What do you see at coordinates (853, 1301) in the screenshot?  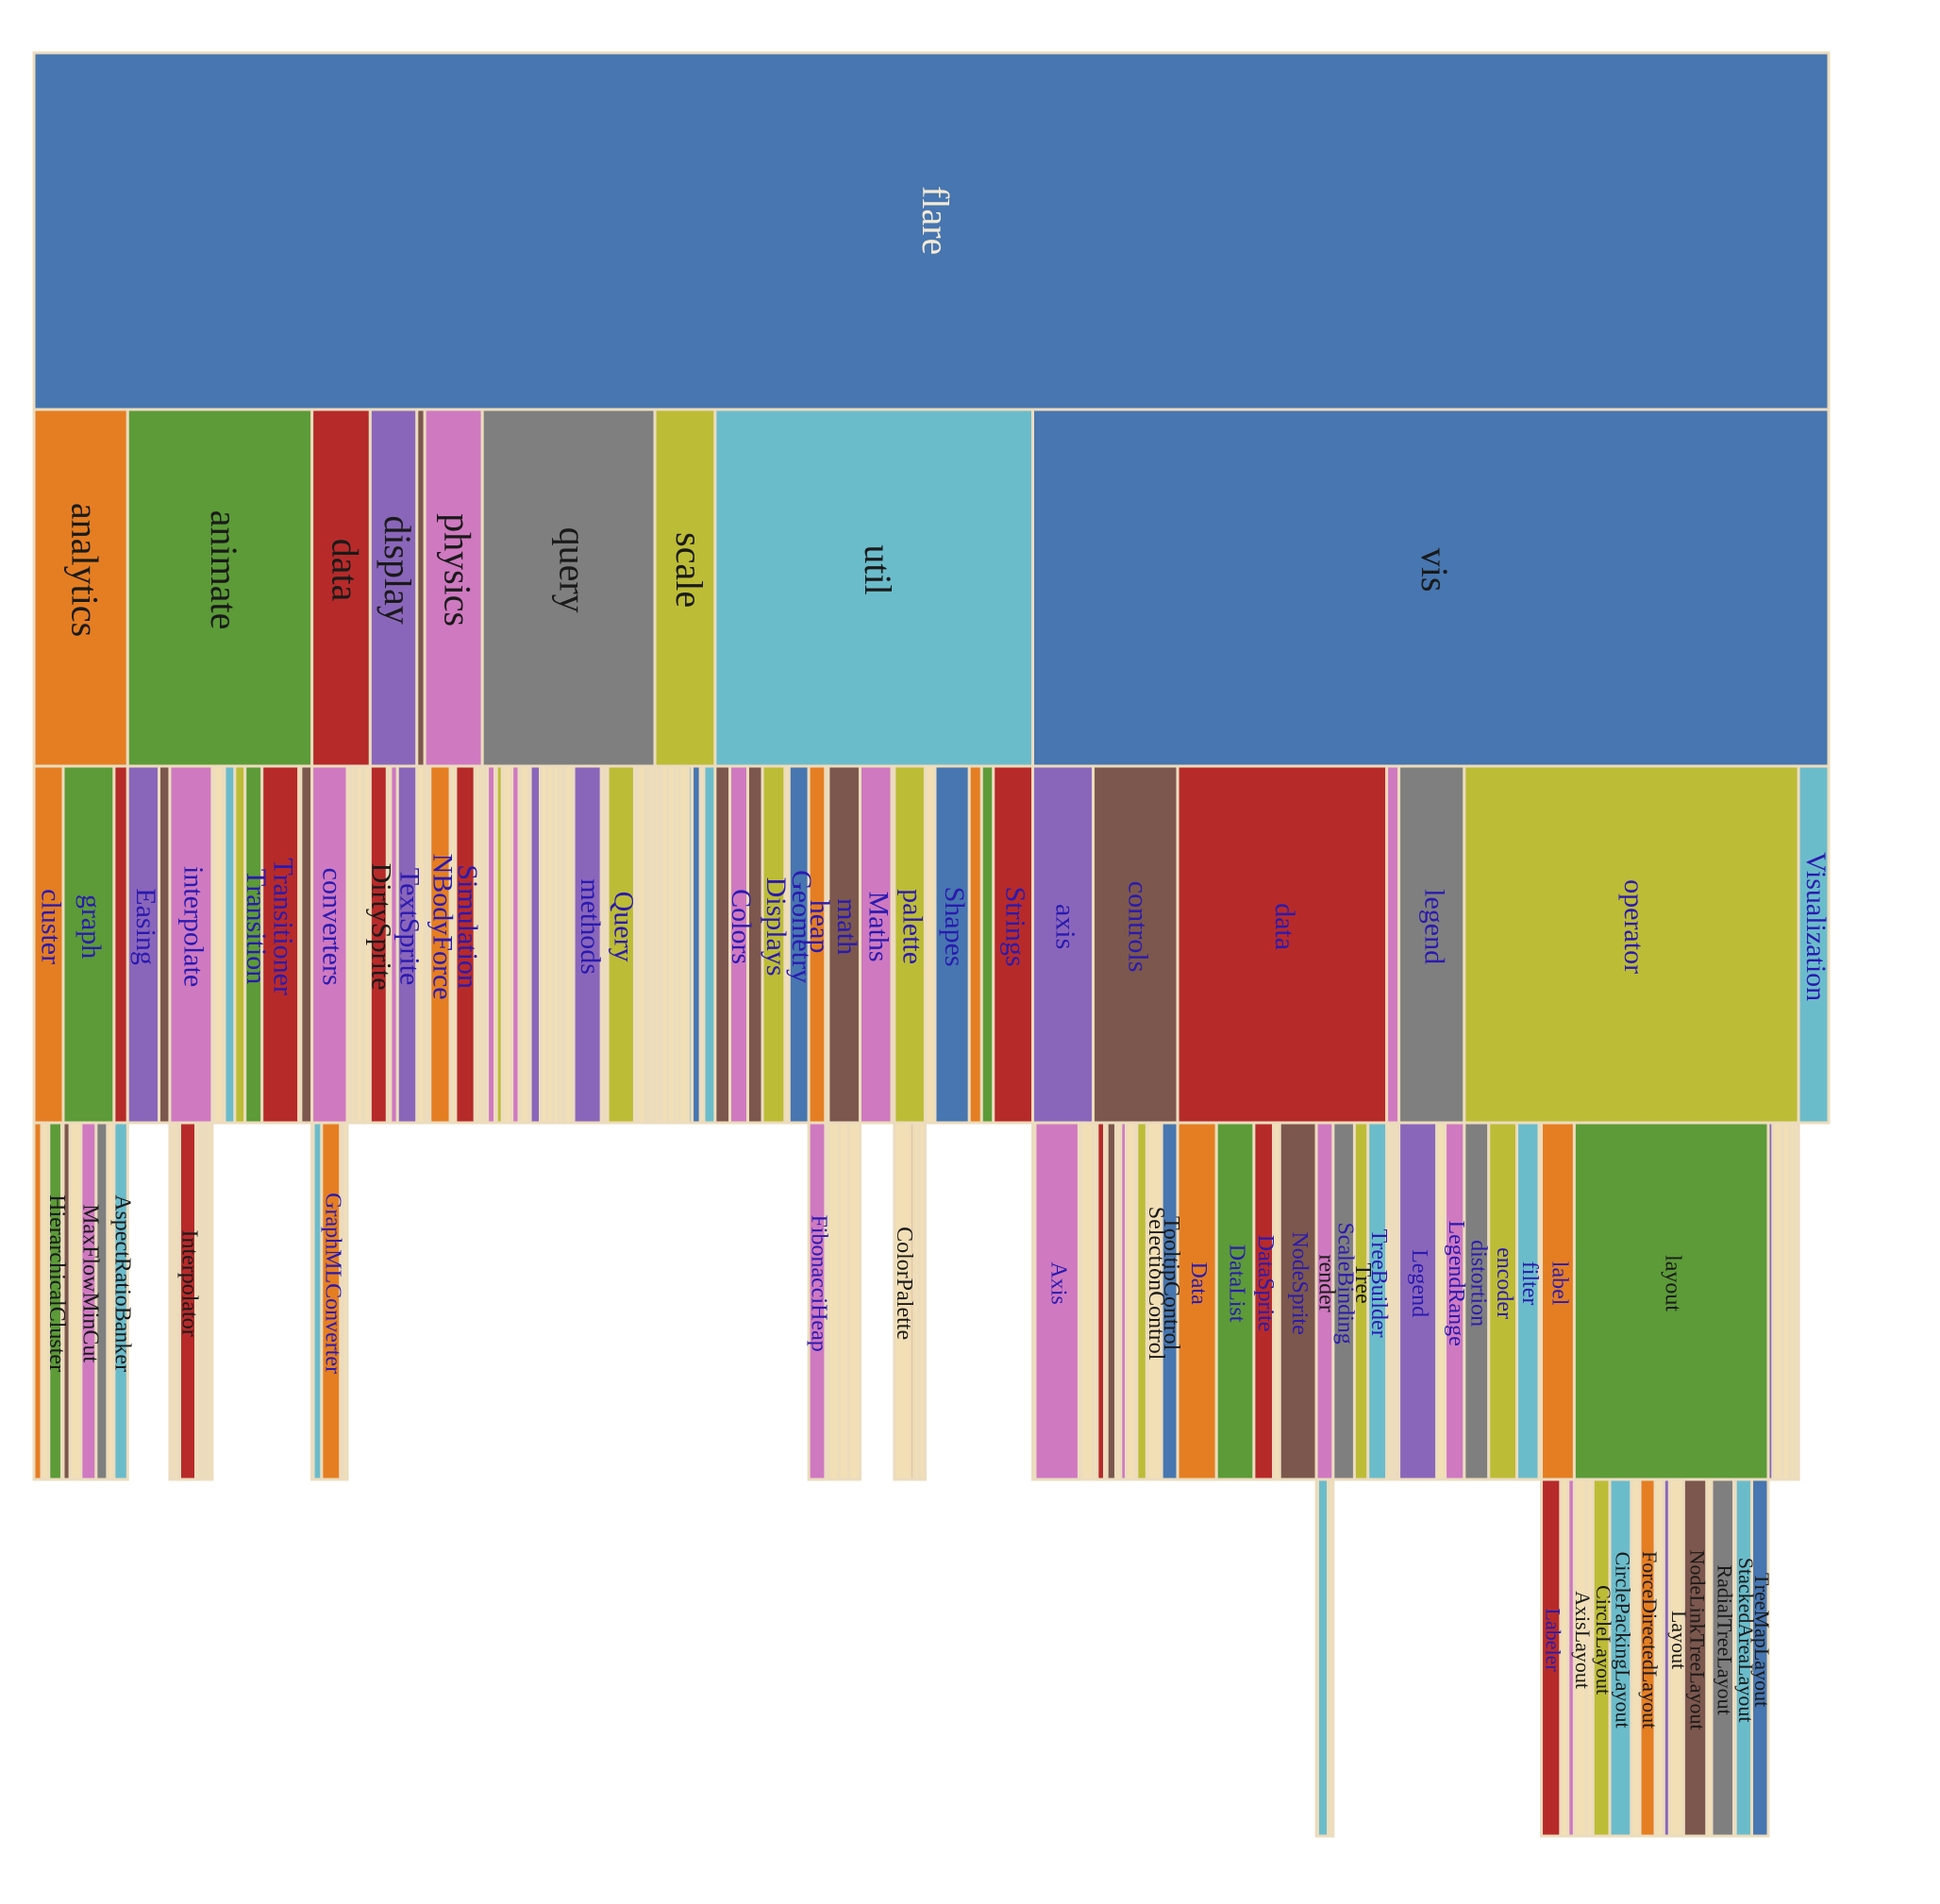 I see `cell-flare-util-math-sparsematrix` at bounding box center [853, 1301].